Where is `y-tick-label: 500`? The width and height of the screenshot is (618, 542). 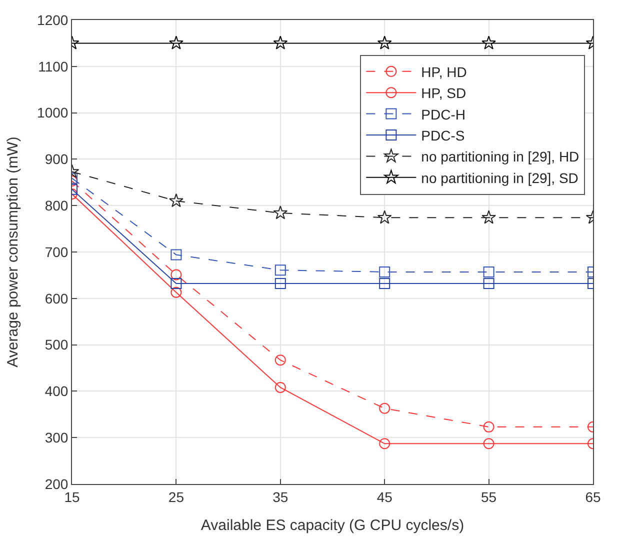 y-tick-label: 500 is located at coordinates (56, 344).